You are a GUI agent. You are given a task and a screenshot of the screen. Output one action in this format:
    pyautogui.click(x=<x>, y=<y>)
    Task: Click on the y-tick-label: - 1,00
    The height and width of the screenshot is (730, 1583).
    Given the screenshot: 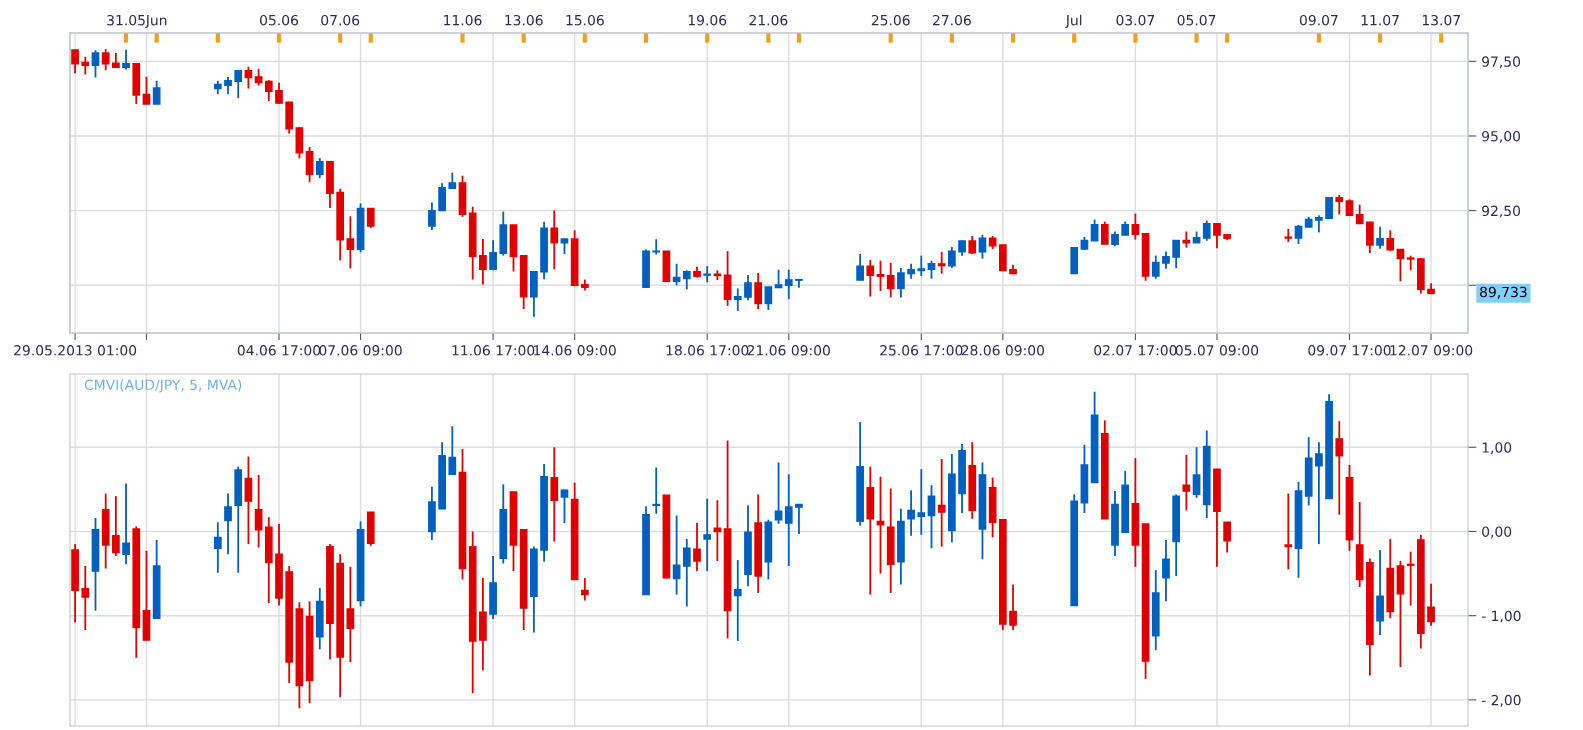 What is the action you would take?
    pyautogui.click(x=1501, y=616)
    